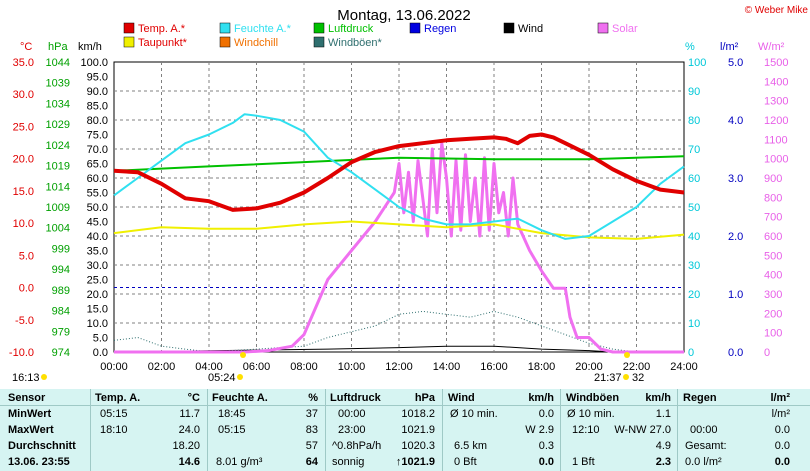  What do you see at coordinates (23, 160) in the screenshot?
I see `temp-axis-tick: 20.0` at bounding box center [23, 160].